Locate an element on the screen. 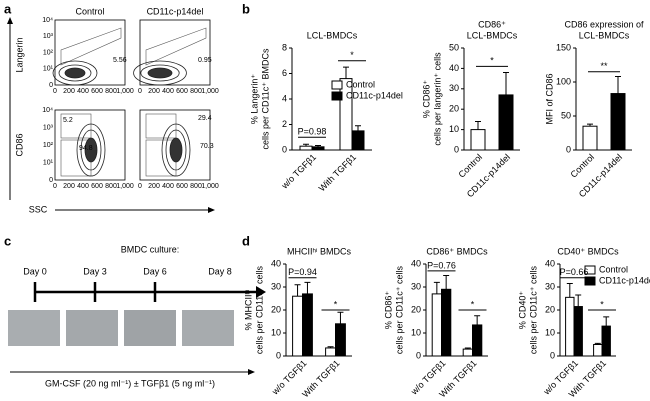 The width and height of the screenshot is (650, 401). y-tick-label: 6 is located at coordinates (284, 73).